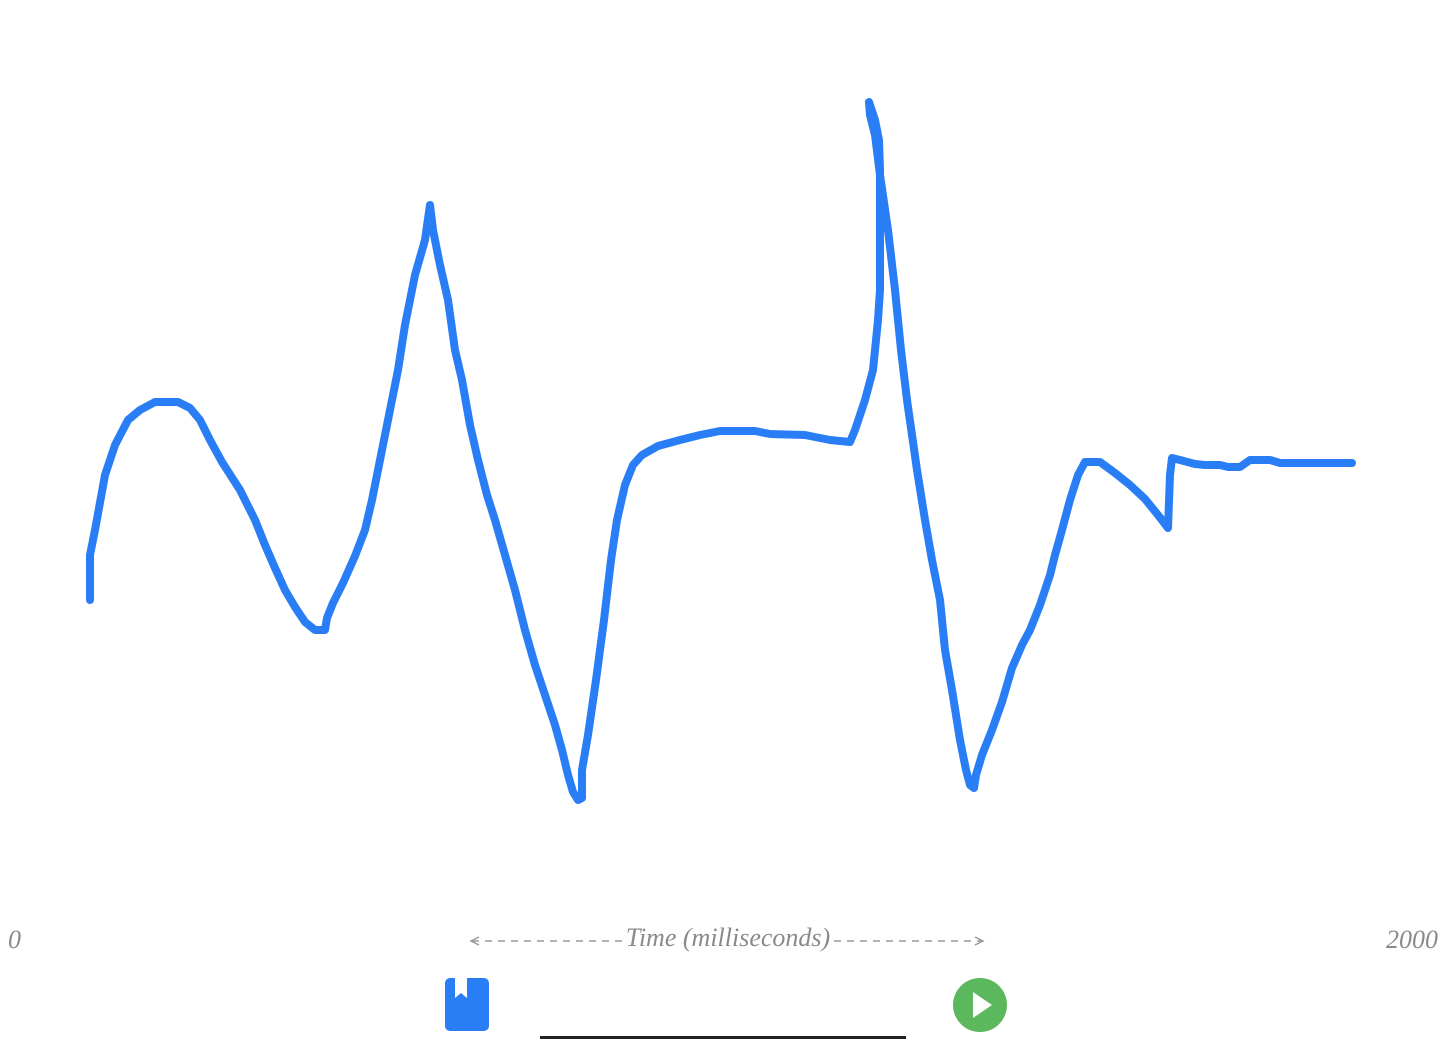 This screenshot has width=1444, height=1039. Describe the element at coordinates (14, 939) in the screenshot. I see `axis-min-label: 0` at that location.